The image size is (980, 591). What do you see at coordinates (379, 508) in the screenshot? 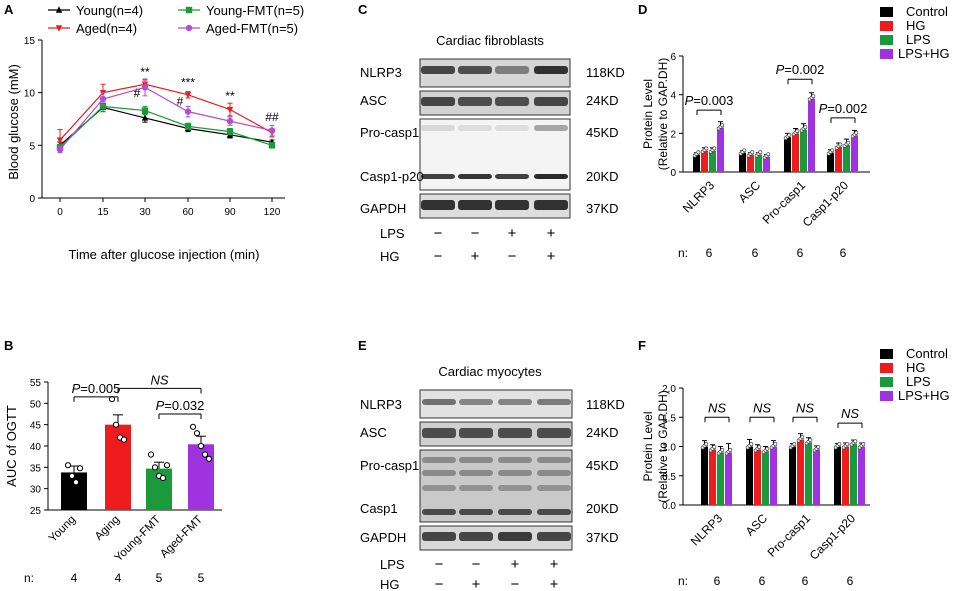
I see `blot-label: Casp1` at bounding box center [379, 508].